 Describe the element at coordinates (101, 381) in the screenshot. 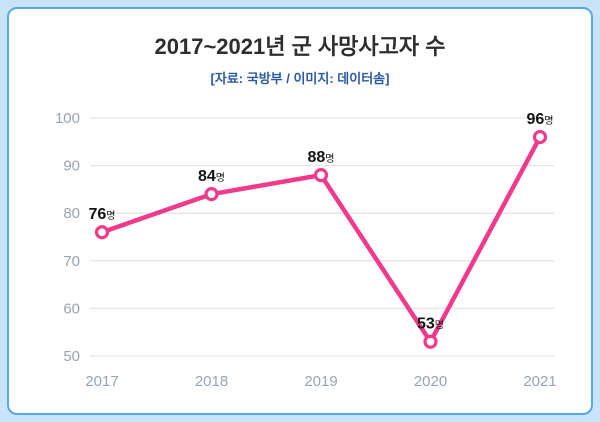

I see `x-tick-label: 2017` at that location.